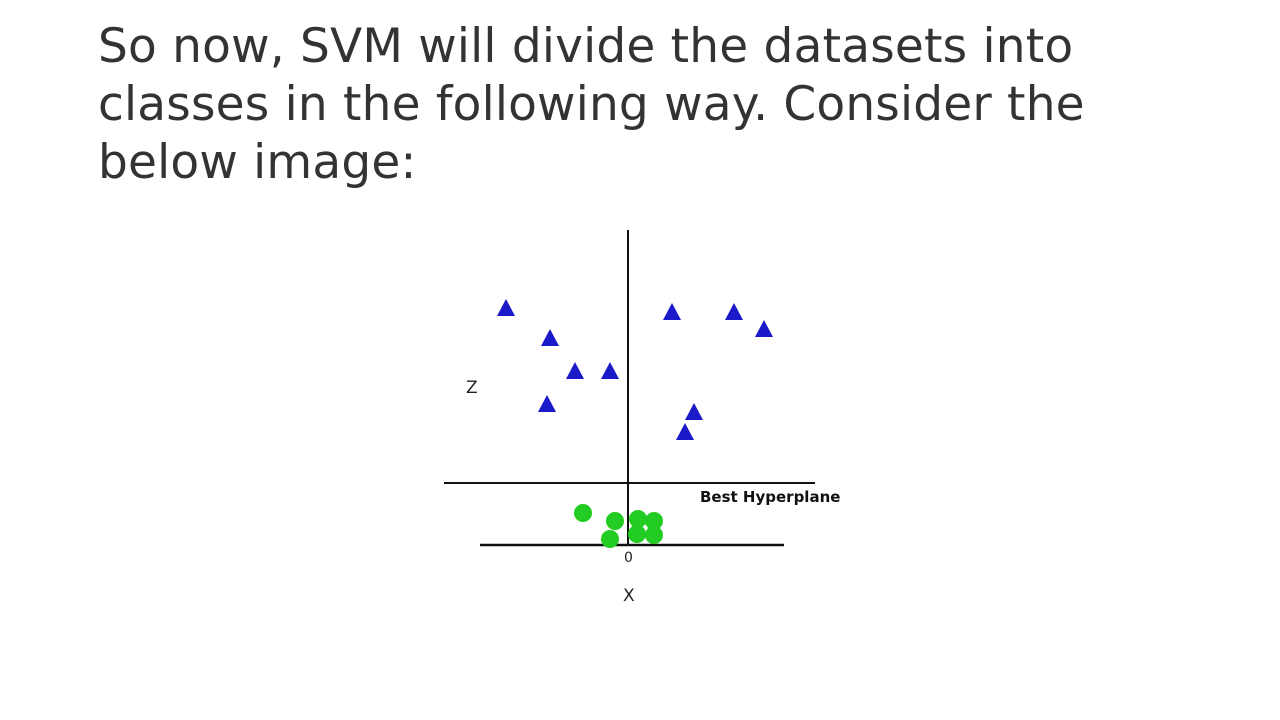 Image resolution: width=1280 pixels, height=720 pixels. Describe the element at coordinates (628, 558) in the screenshot. I see `origin-label: 0` at that location.